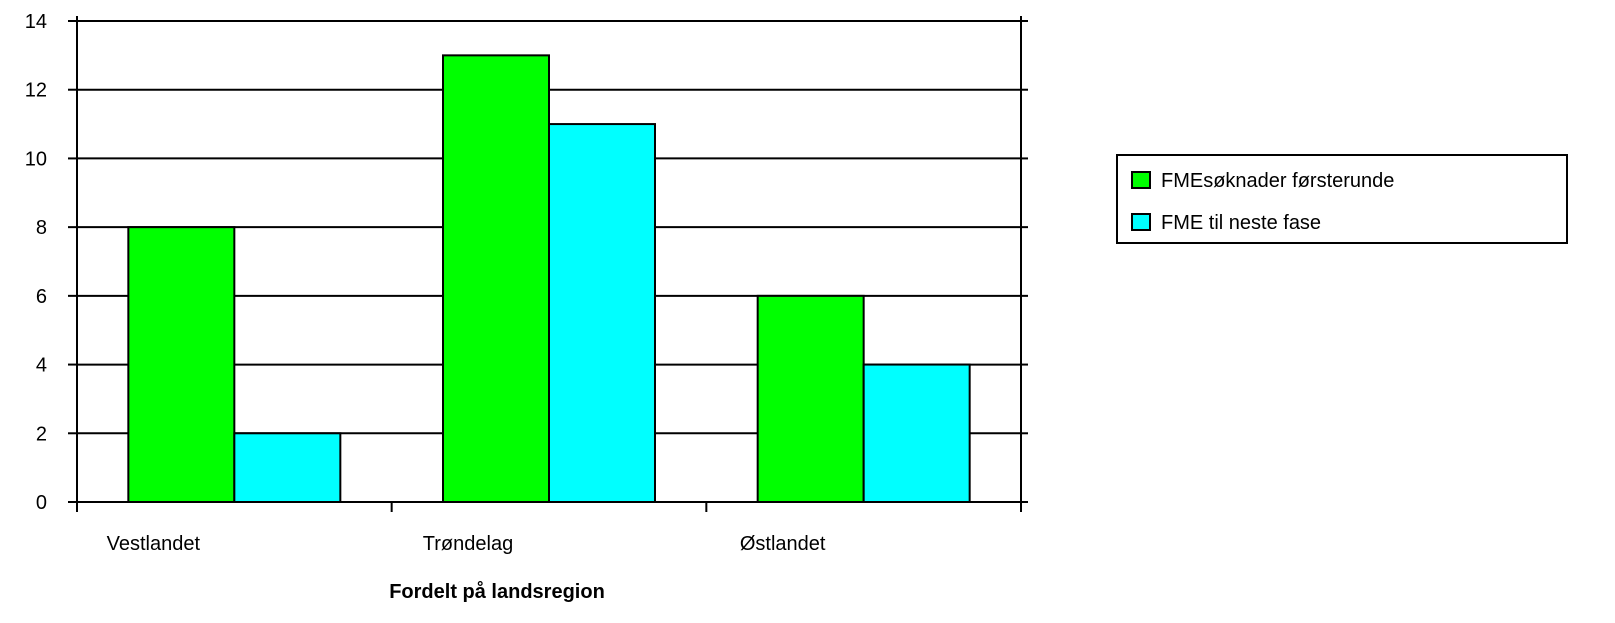 The height and width of the screenshot is (623, 1615). What do you see at coordinates (783, 544) in the screenshot?
I see `x-tick-label: Østlandet` at bounding box center [783, 544].